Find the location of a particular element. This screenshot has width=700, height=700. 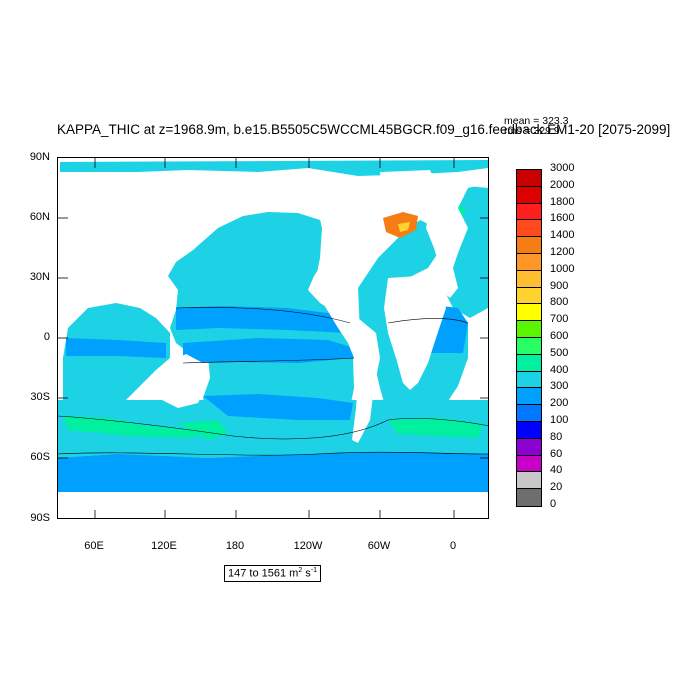

land-australia is located at coordinates (181, 381).